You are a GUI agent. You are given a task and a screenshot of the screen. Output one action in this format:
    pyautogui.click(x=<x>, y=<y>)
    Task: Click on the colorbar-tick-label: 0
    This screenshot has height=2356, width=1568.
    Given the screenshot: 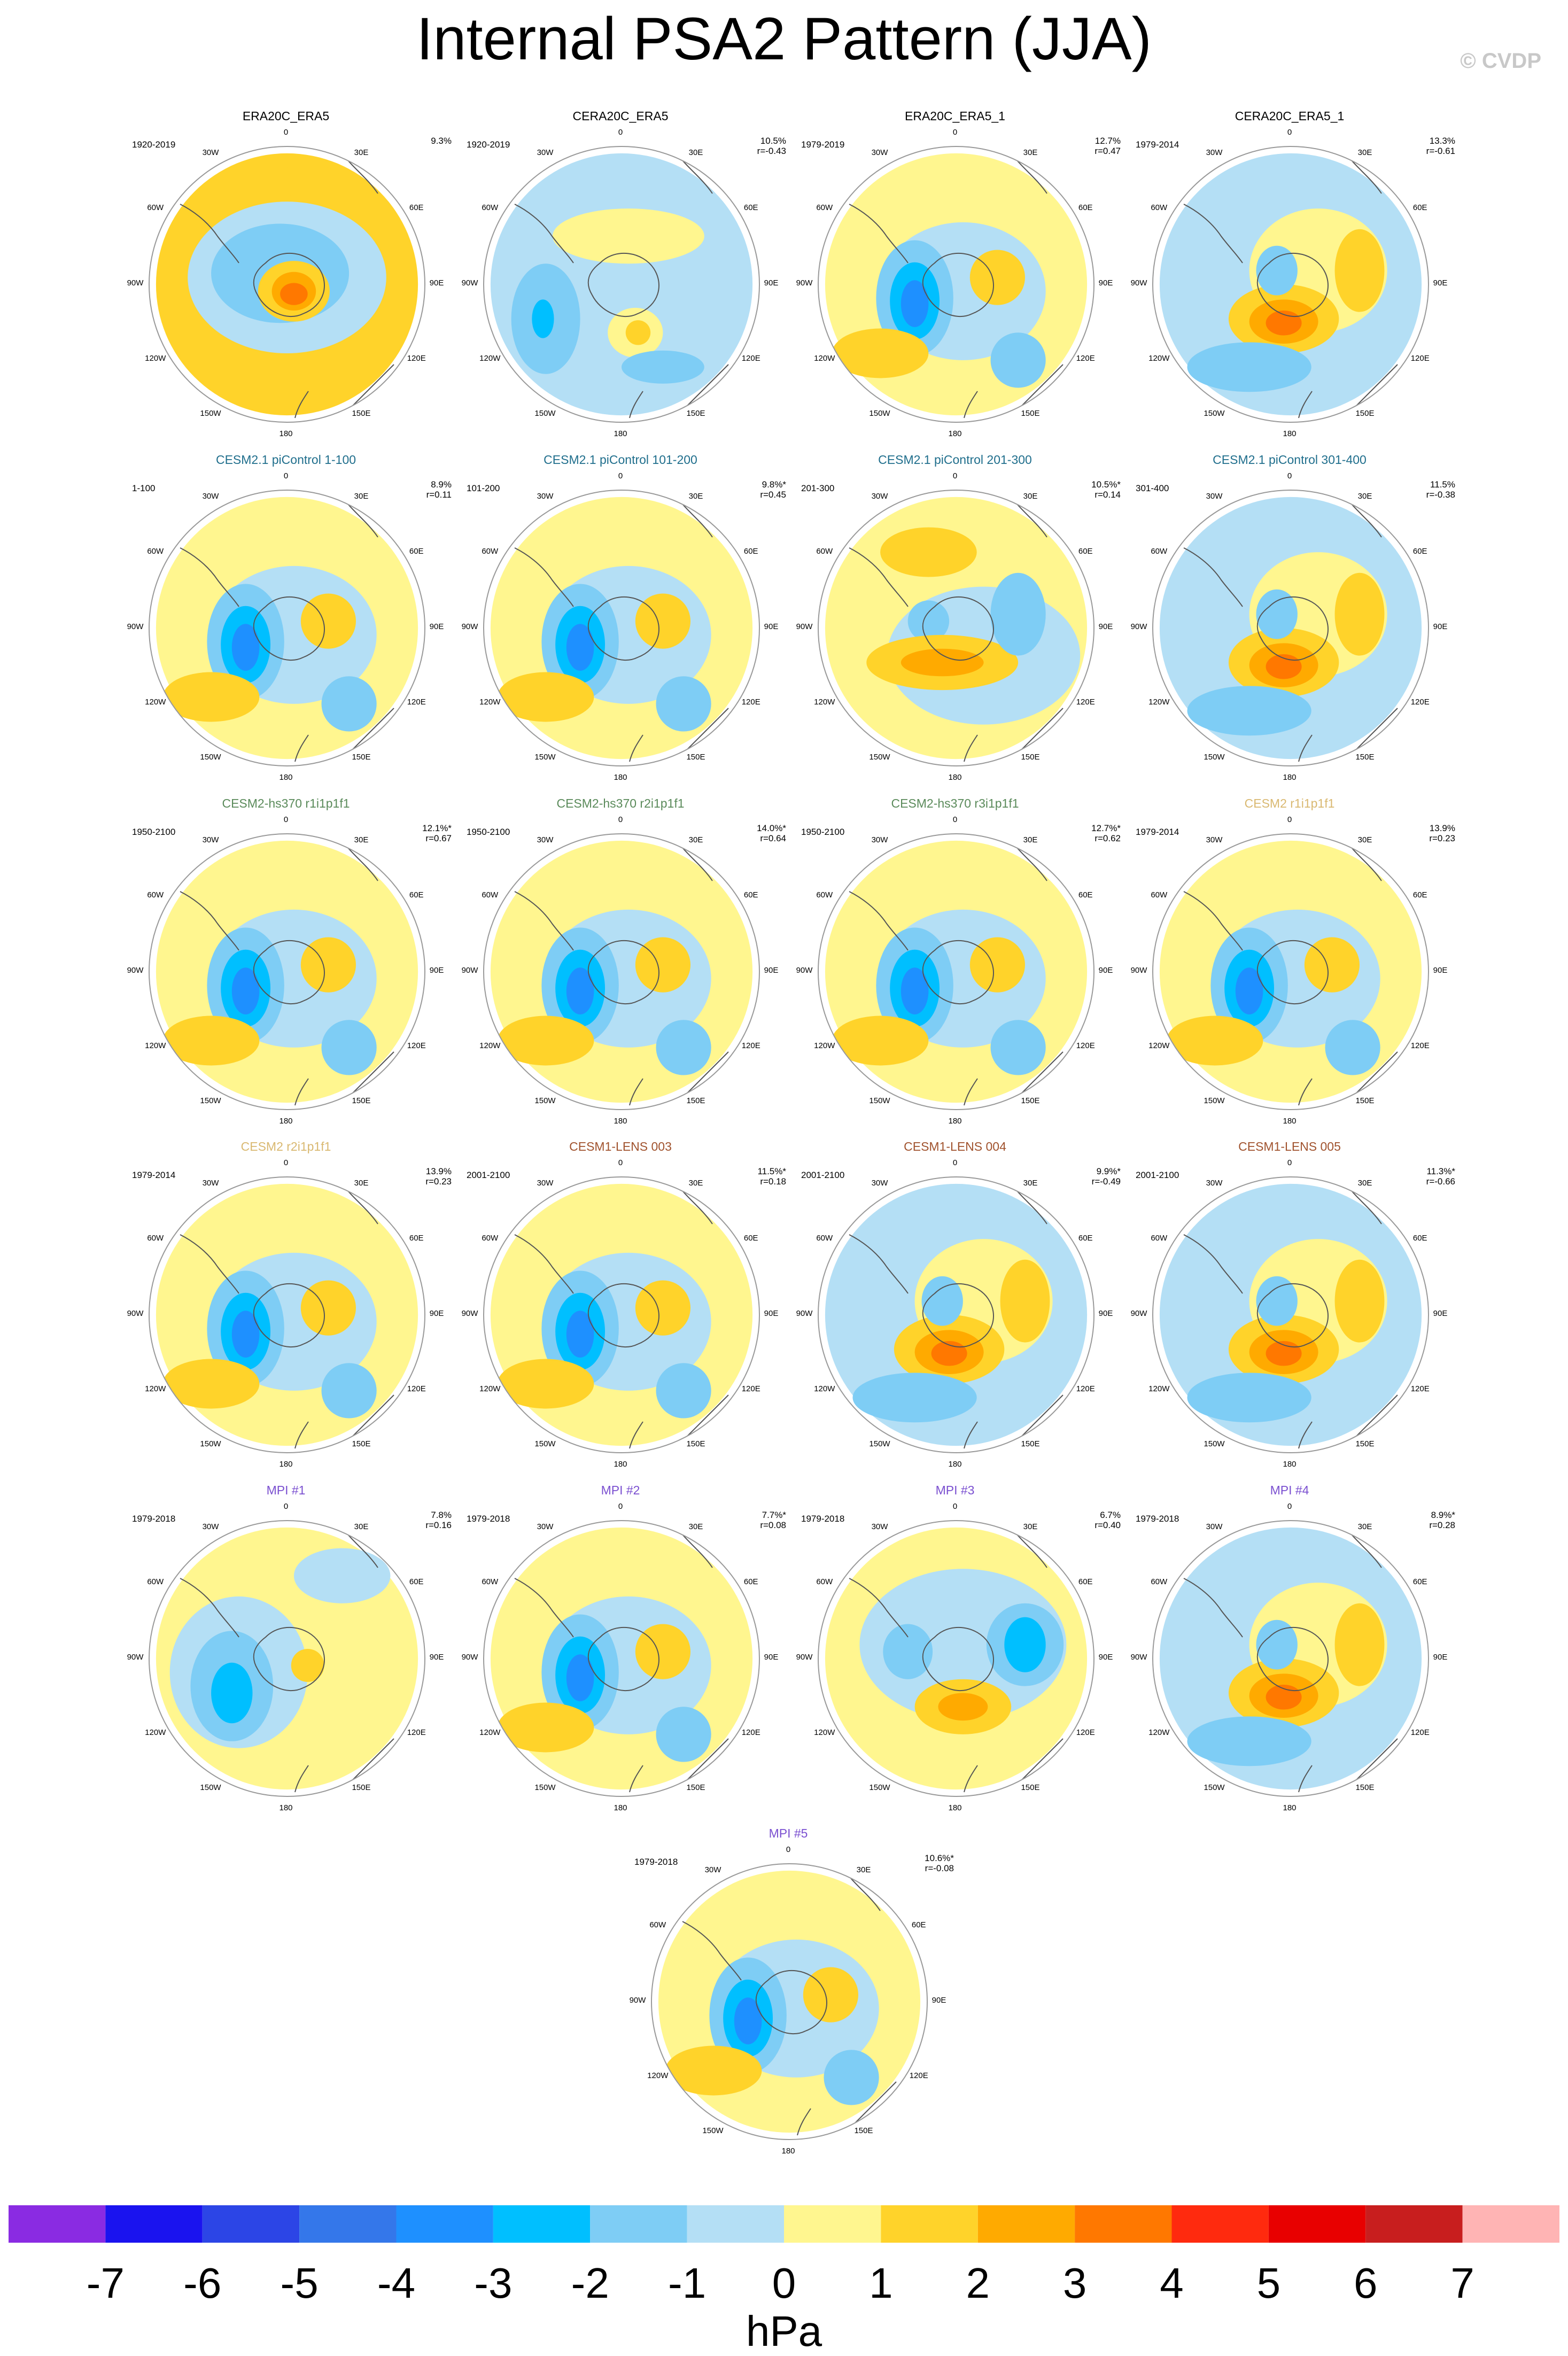 What is the action you would take?
    pyautogui.click(x=784, y=2283)
    